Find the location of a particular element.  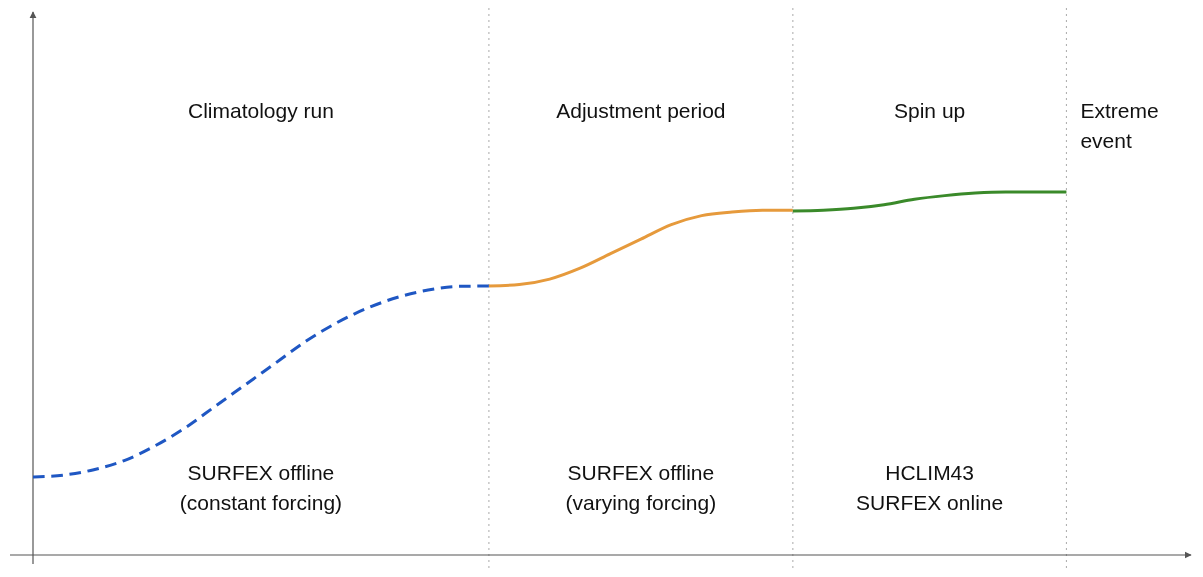

text: Extreme event is located at coordinates (1119, 125).